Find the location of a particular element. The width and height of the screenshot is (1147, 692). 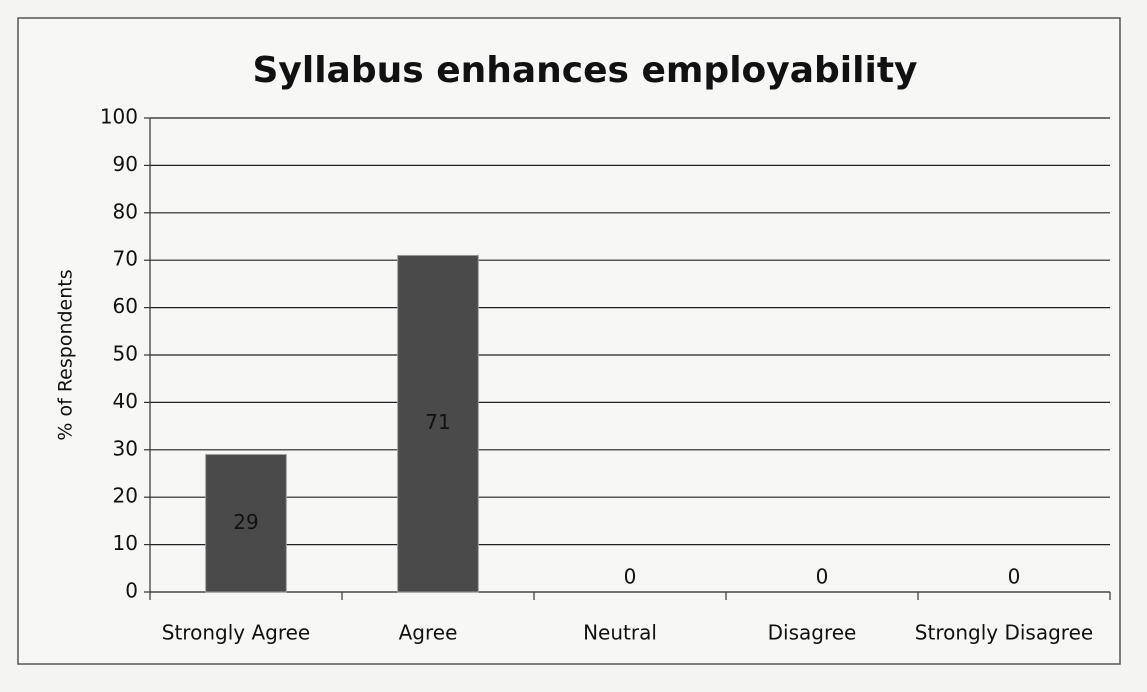

y-tick-label: 30 is located at coordinates (125, 448).